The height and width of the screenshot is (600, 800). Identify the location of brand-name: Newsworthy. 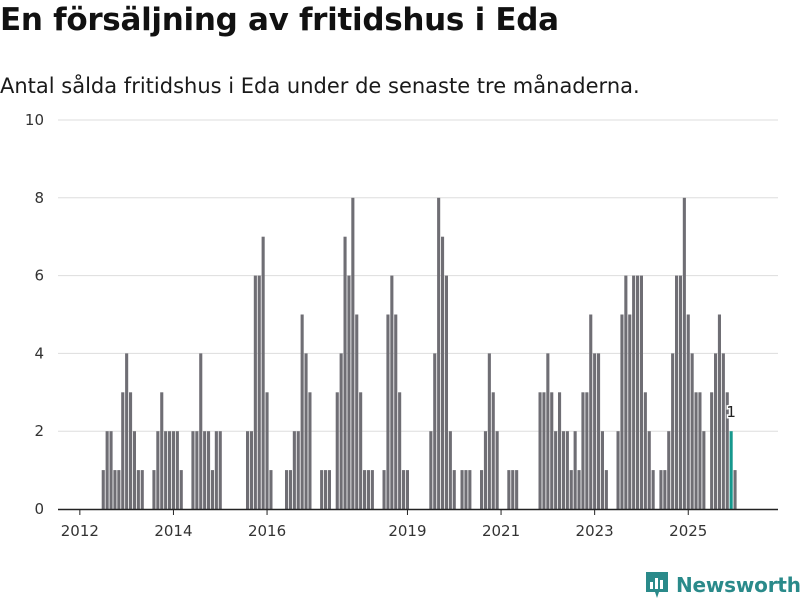
(738, 585).